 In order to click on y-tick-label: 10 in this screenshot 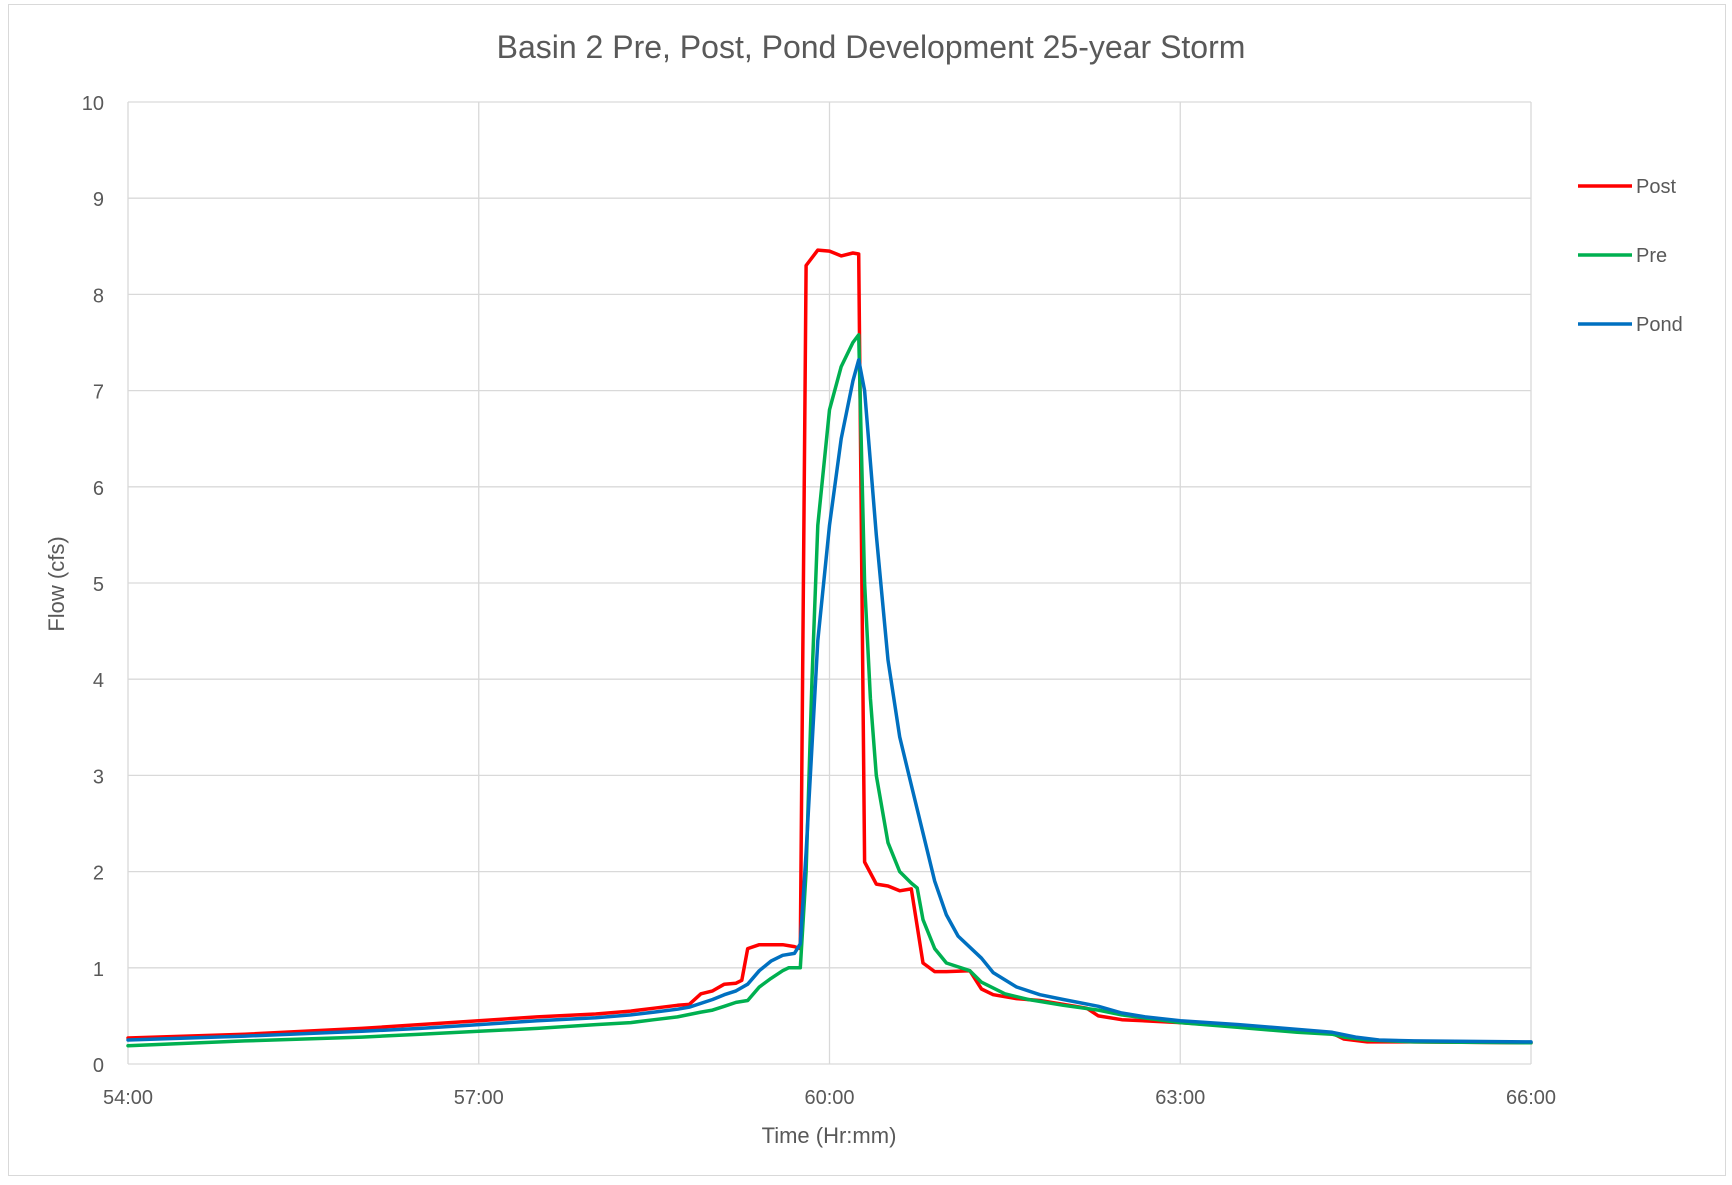, I will do `click(93, 104)`.